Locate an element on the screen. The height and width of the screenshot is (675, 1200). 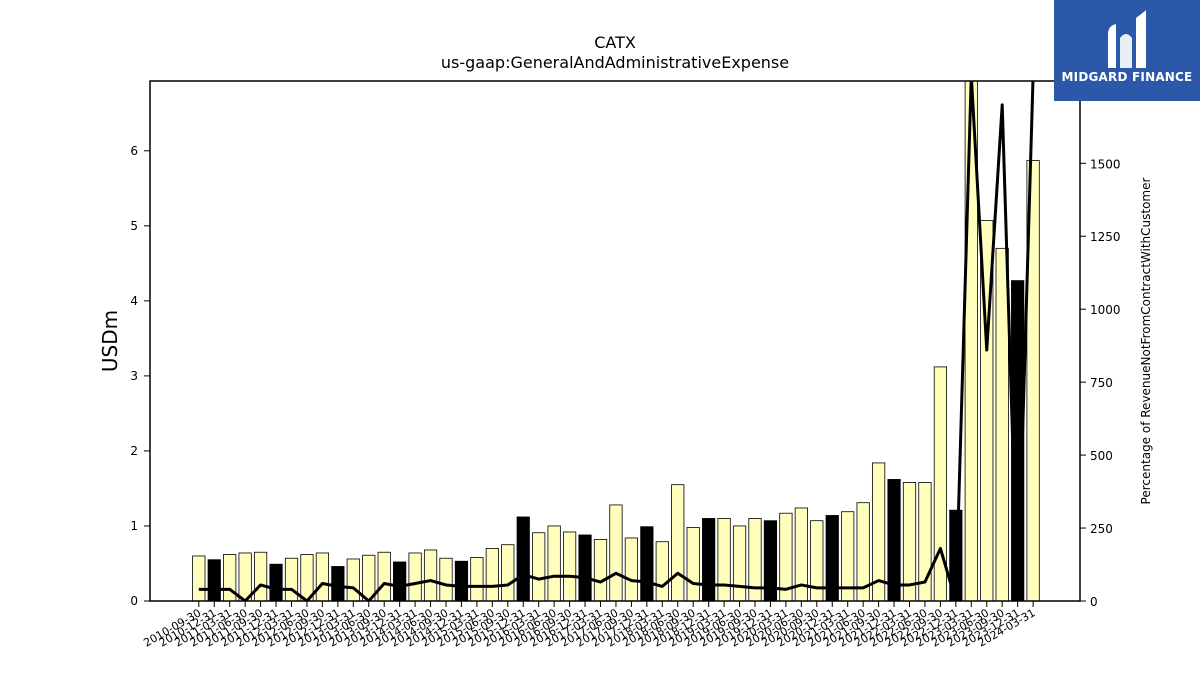
y2-tick-label: 250 is located at coordinates (1101, 529).